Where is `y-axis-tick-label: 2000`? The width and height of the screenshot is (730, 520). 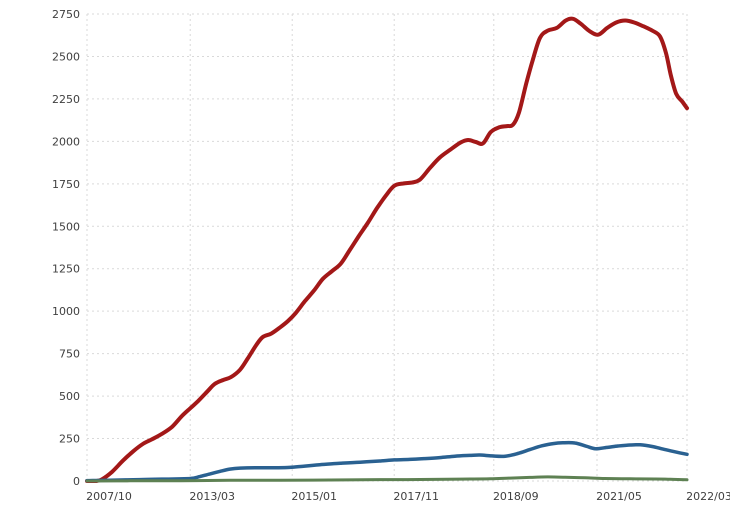
y-axis-tick-label: 2000 is located at coordinates (66, 141).